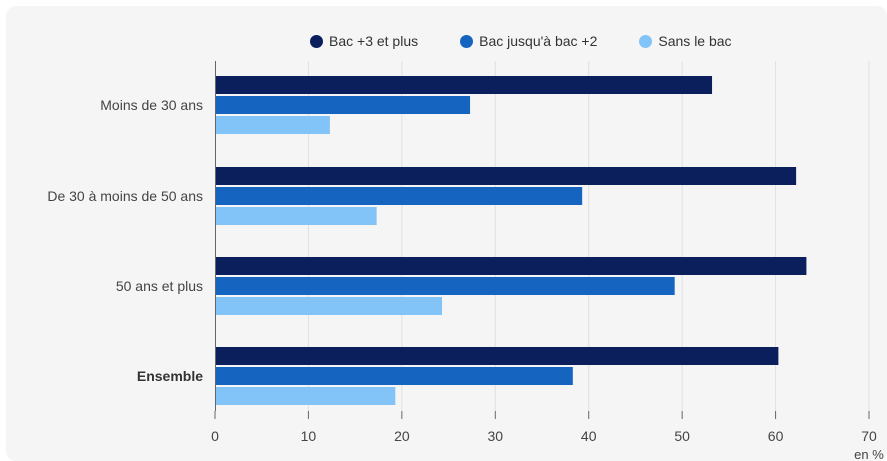 Image resolution: width=887 pixels, height=461 pixels. What do you see at coordinates (151, 105) in the screenshot?
I see `category-label-moins-de-30-ans: Moins de 30 ans` at bounding box center [151, 105].